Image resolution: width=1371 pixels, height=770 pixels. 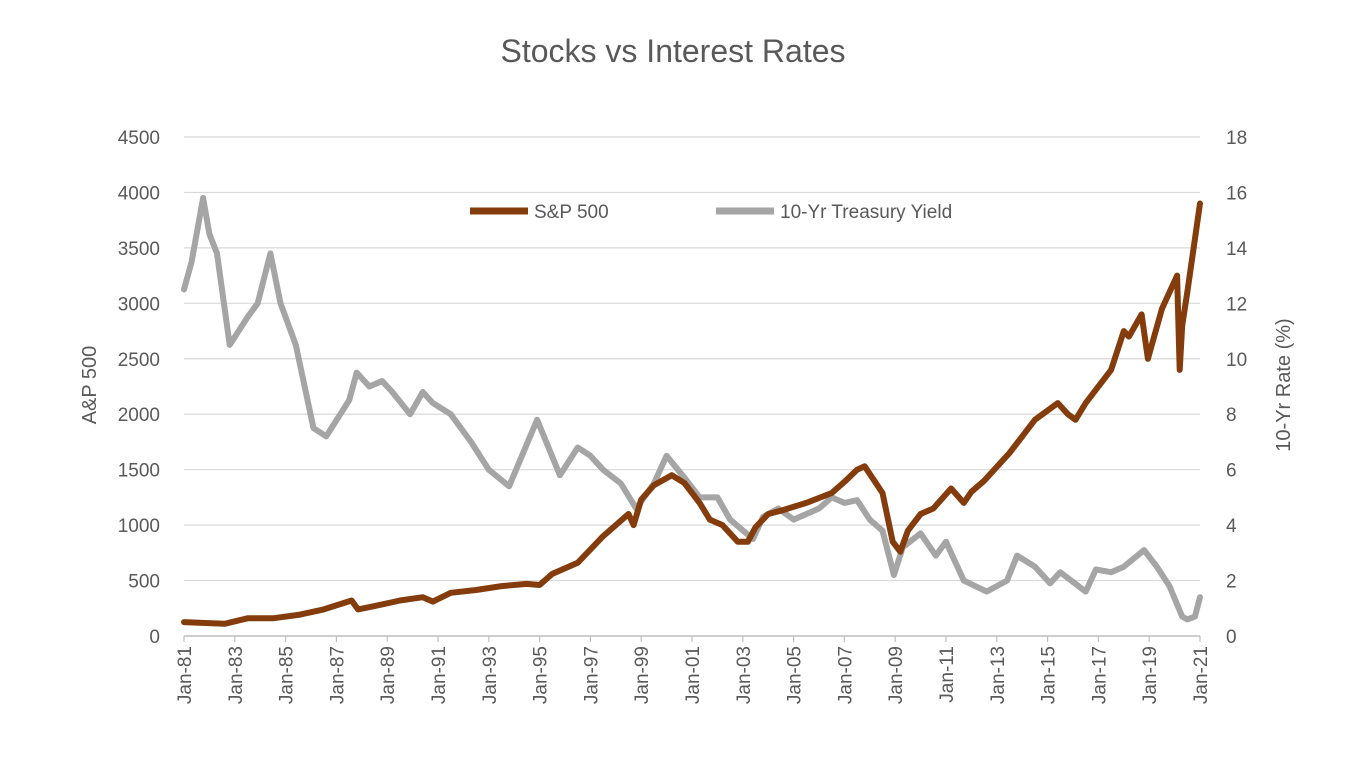 What do you see at coordinates (1236, 138) in the screenshot?
I see `right-tick-label: 18` at bounding box center [1236, 138].